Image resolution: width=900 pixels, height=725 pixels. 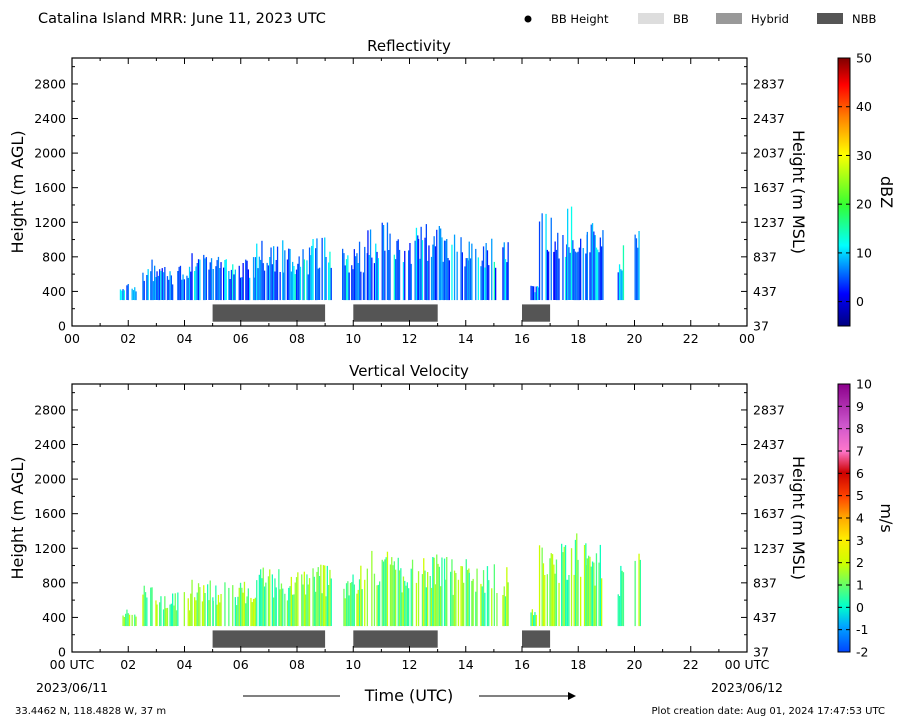 What do you see at coordinates (50, 513) in the screenshot?
I see `vertical-velocity-y-tick-label: 1600` at bounding box center [50, 513].